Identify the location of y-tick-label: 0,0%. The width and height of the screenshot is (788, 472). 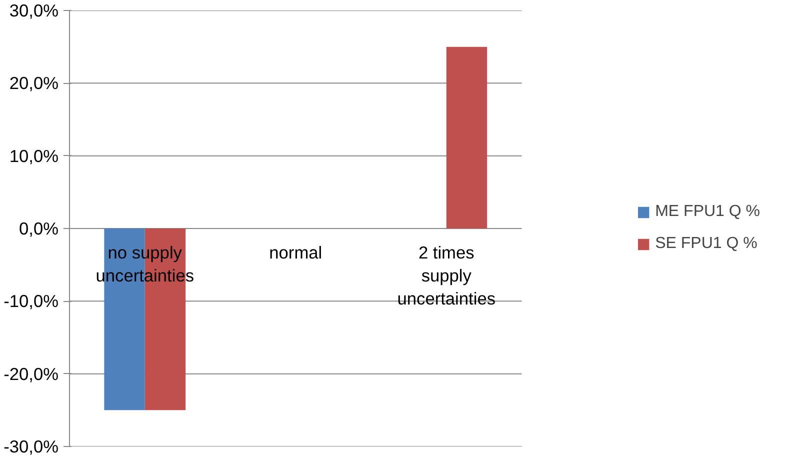
(39, 228).